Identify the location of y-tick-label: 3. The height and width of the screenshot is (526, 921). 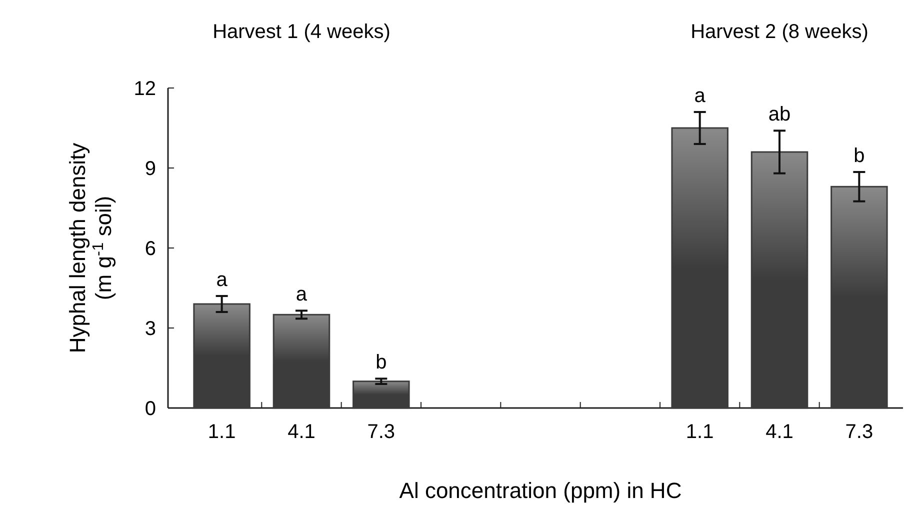
(150, 329).